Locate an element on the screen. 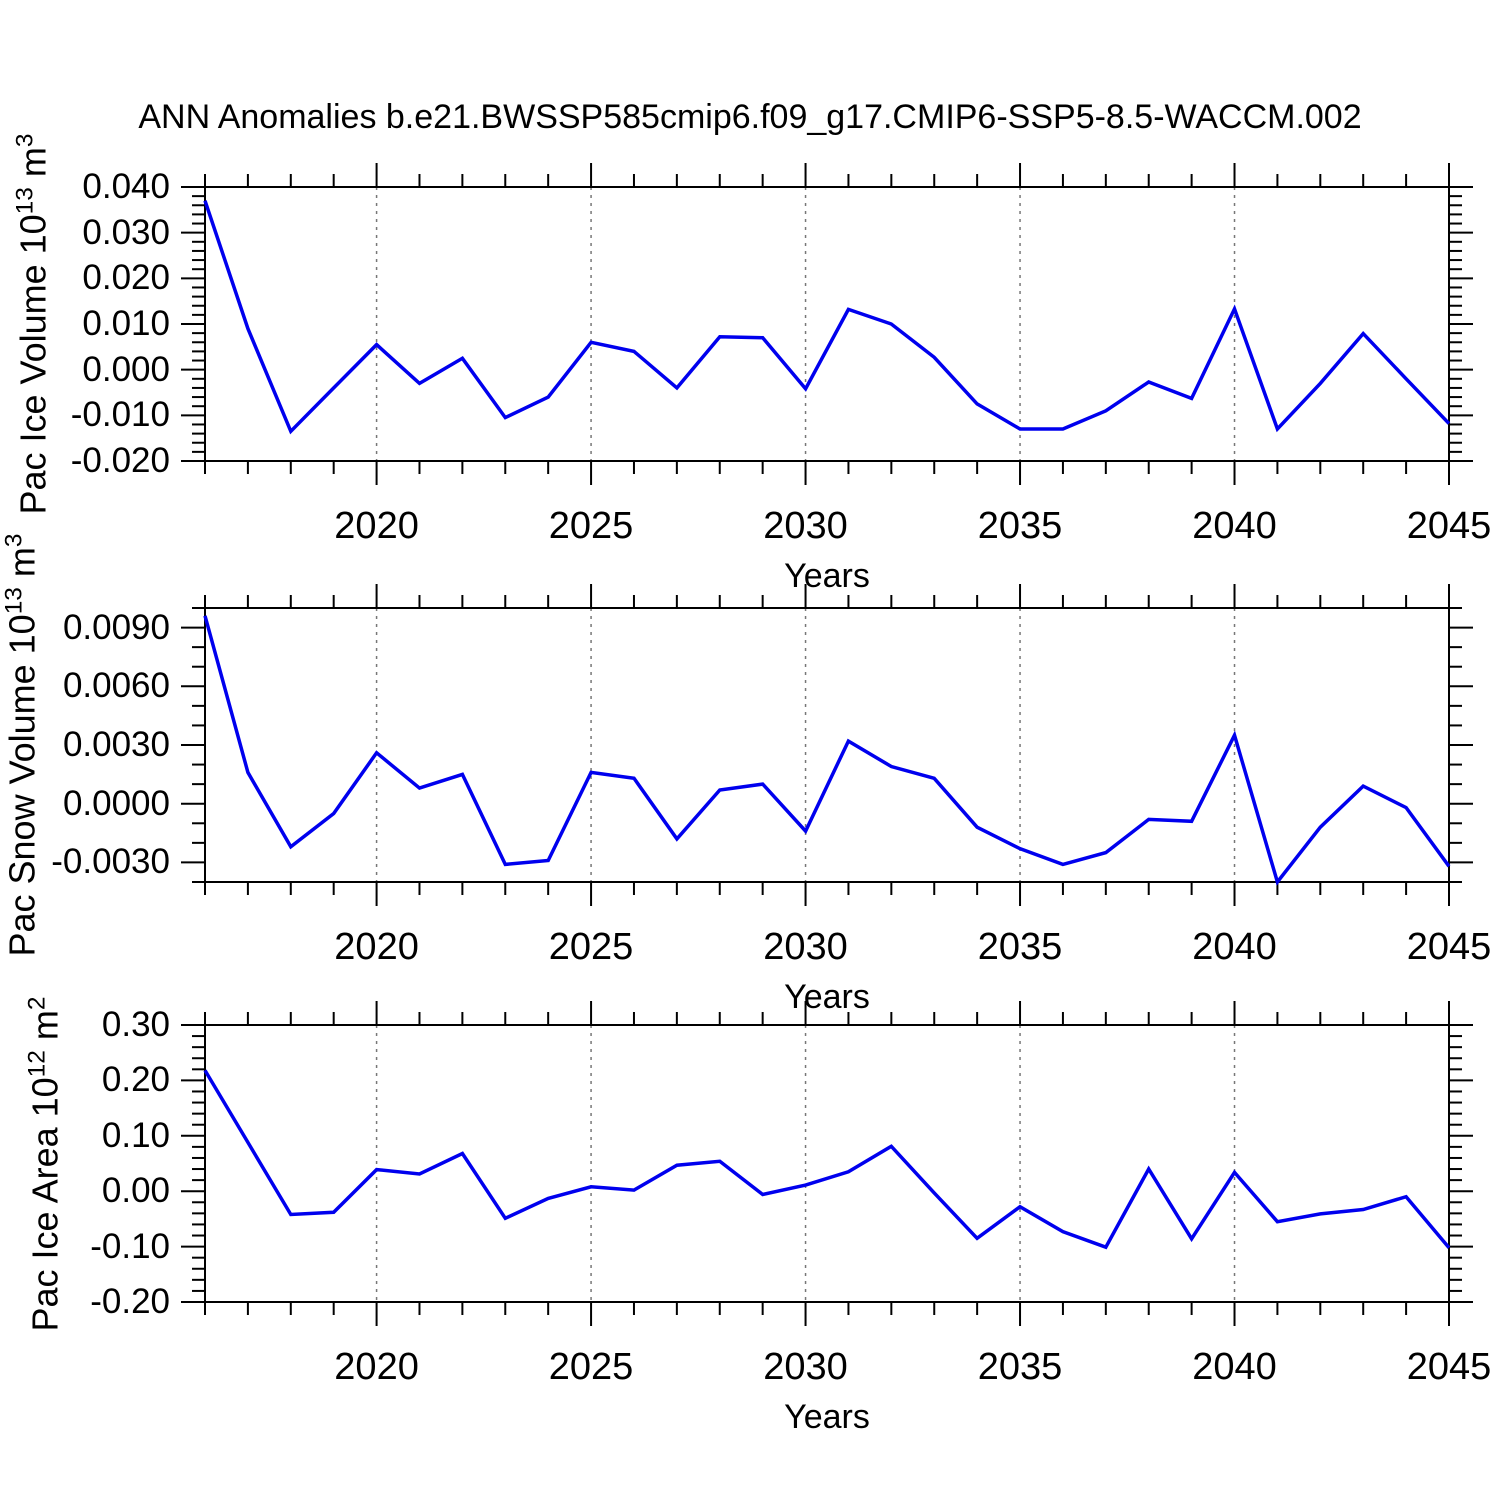 The image size is (1500, 1500). y-tick-label: 0.0030 is located at coordinates (116, 744).